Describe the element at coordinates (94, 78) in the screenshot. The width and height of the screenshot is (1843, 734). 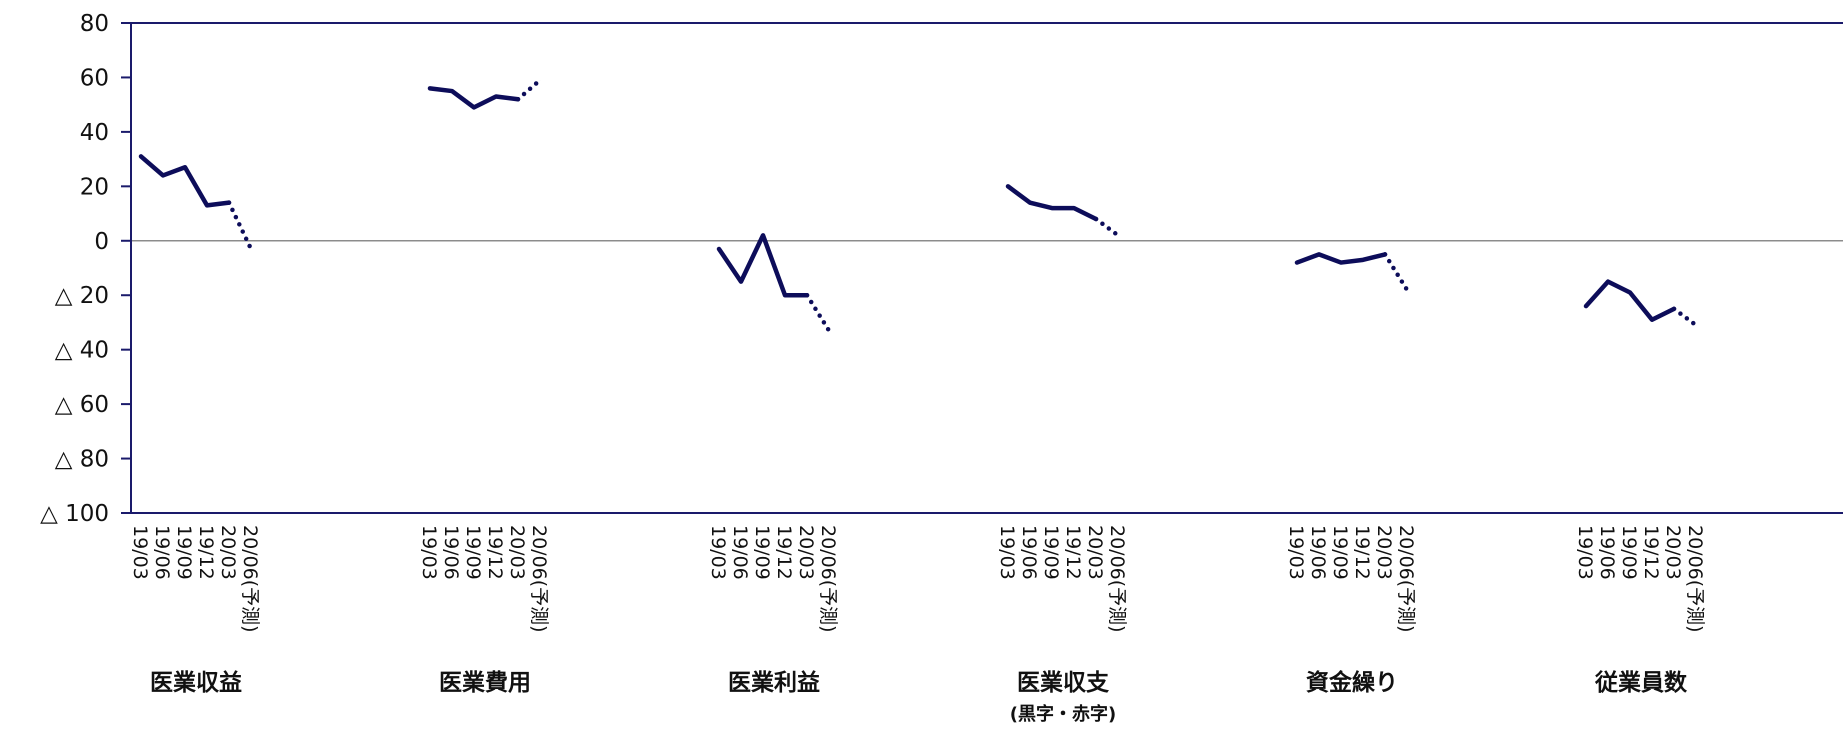
I see `y-tick-label: 60` at that location.